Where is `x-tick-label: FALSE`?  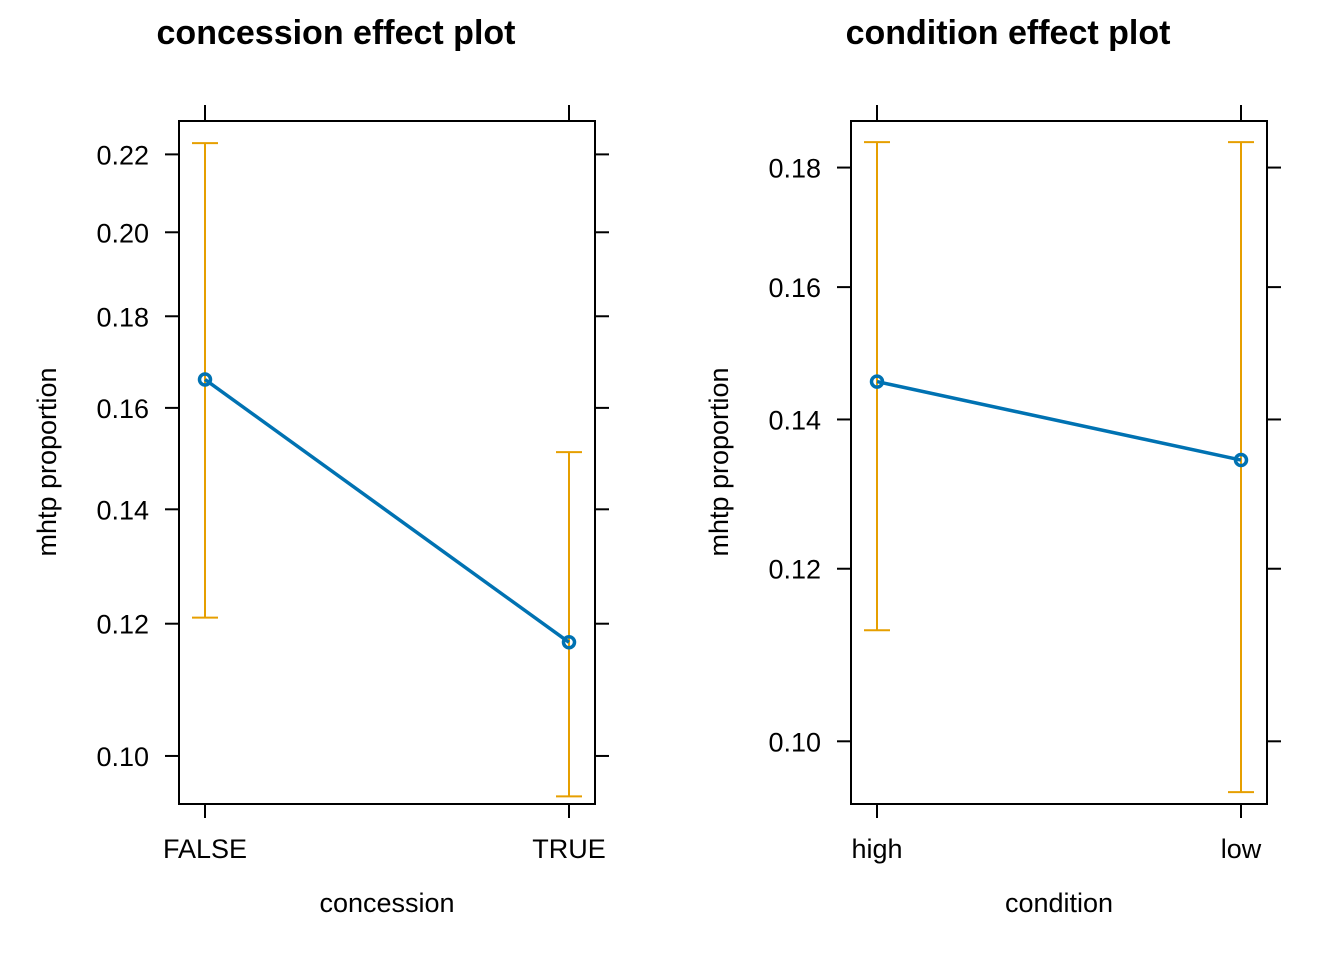 x-tick-label: FALSE is located at coordinates (205, 849).